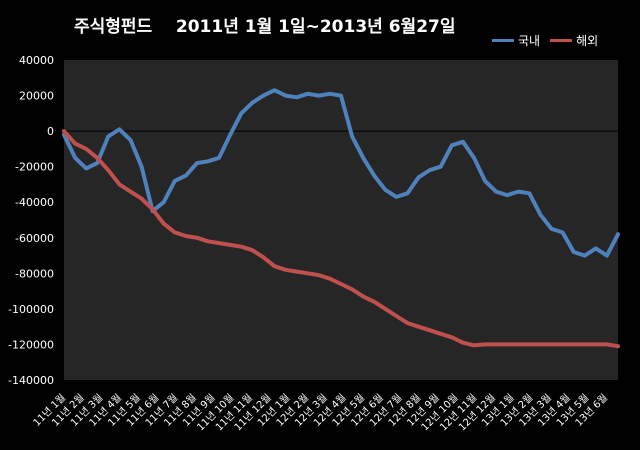 This screenshot has height=450, width=640. What do you see at coordinates (529, 41) in the screenshot?
I see `legend-label-domestic: 국내` at bounding box center [529, 41].